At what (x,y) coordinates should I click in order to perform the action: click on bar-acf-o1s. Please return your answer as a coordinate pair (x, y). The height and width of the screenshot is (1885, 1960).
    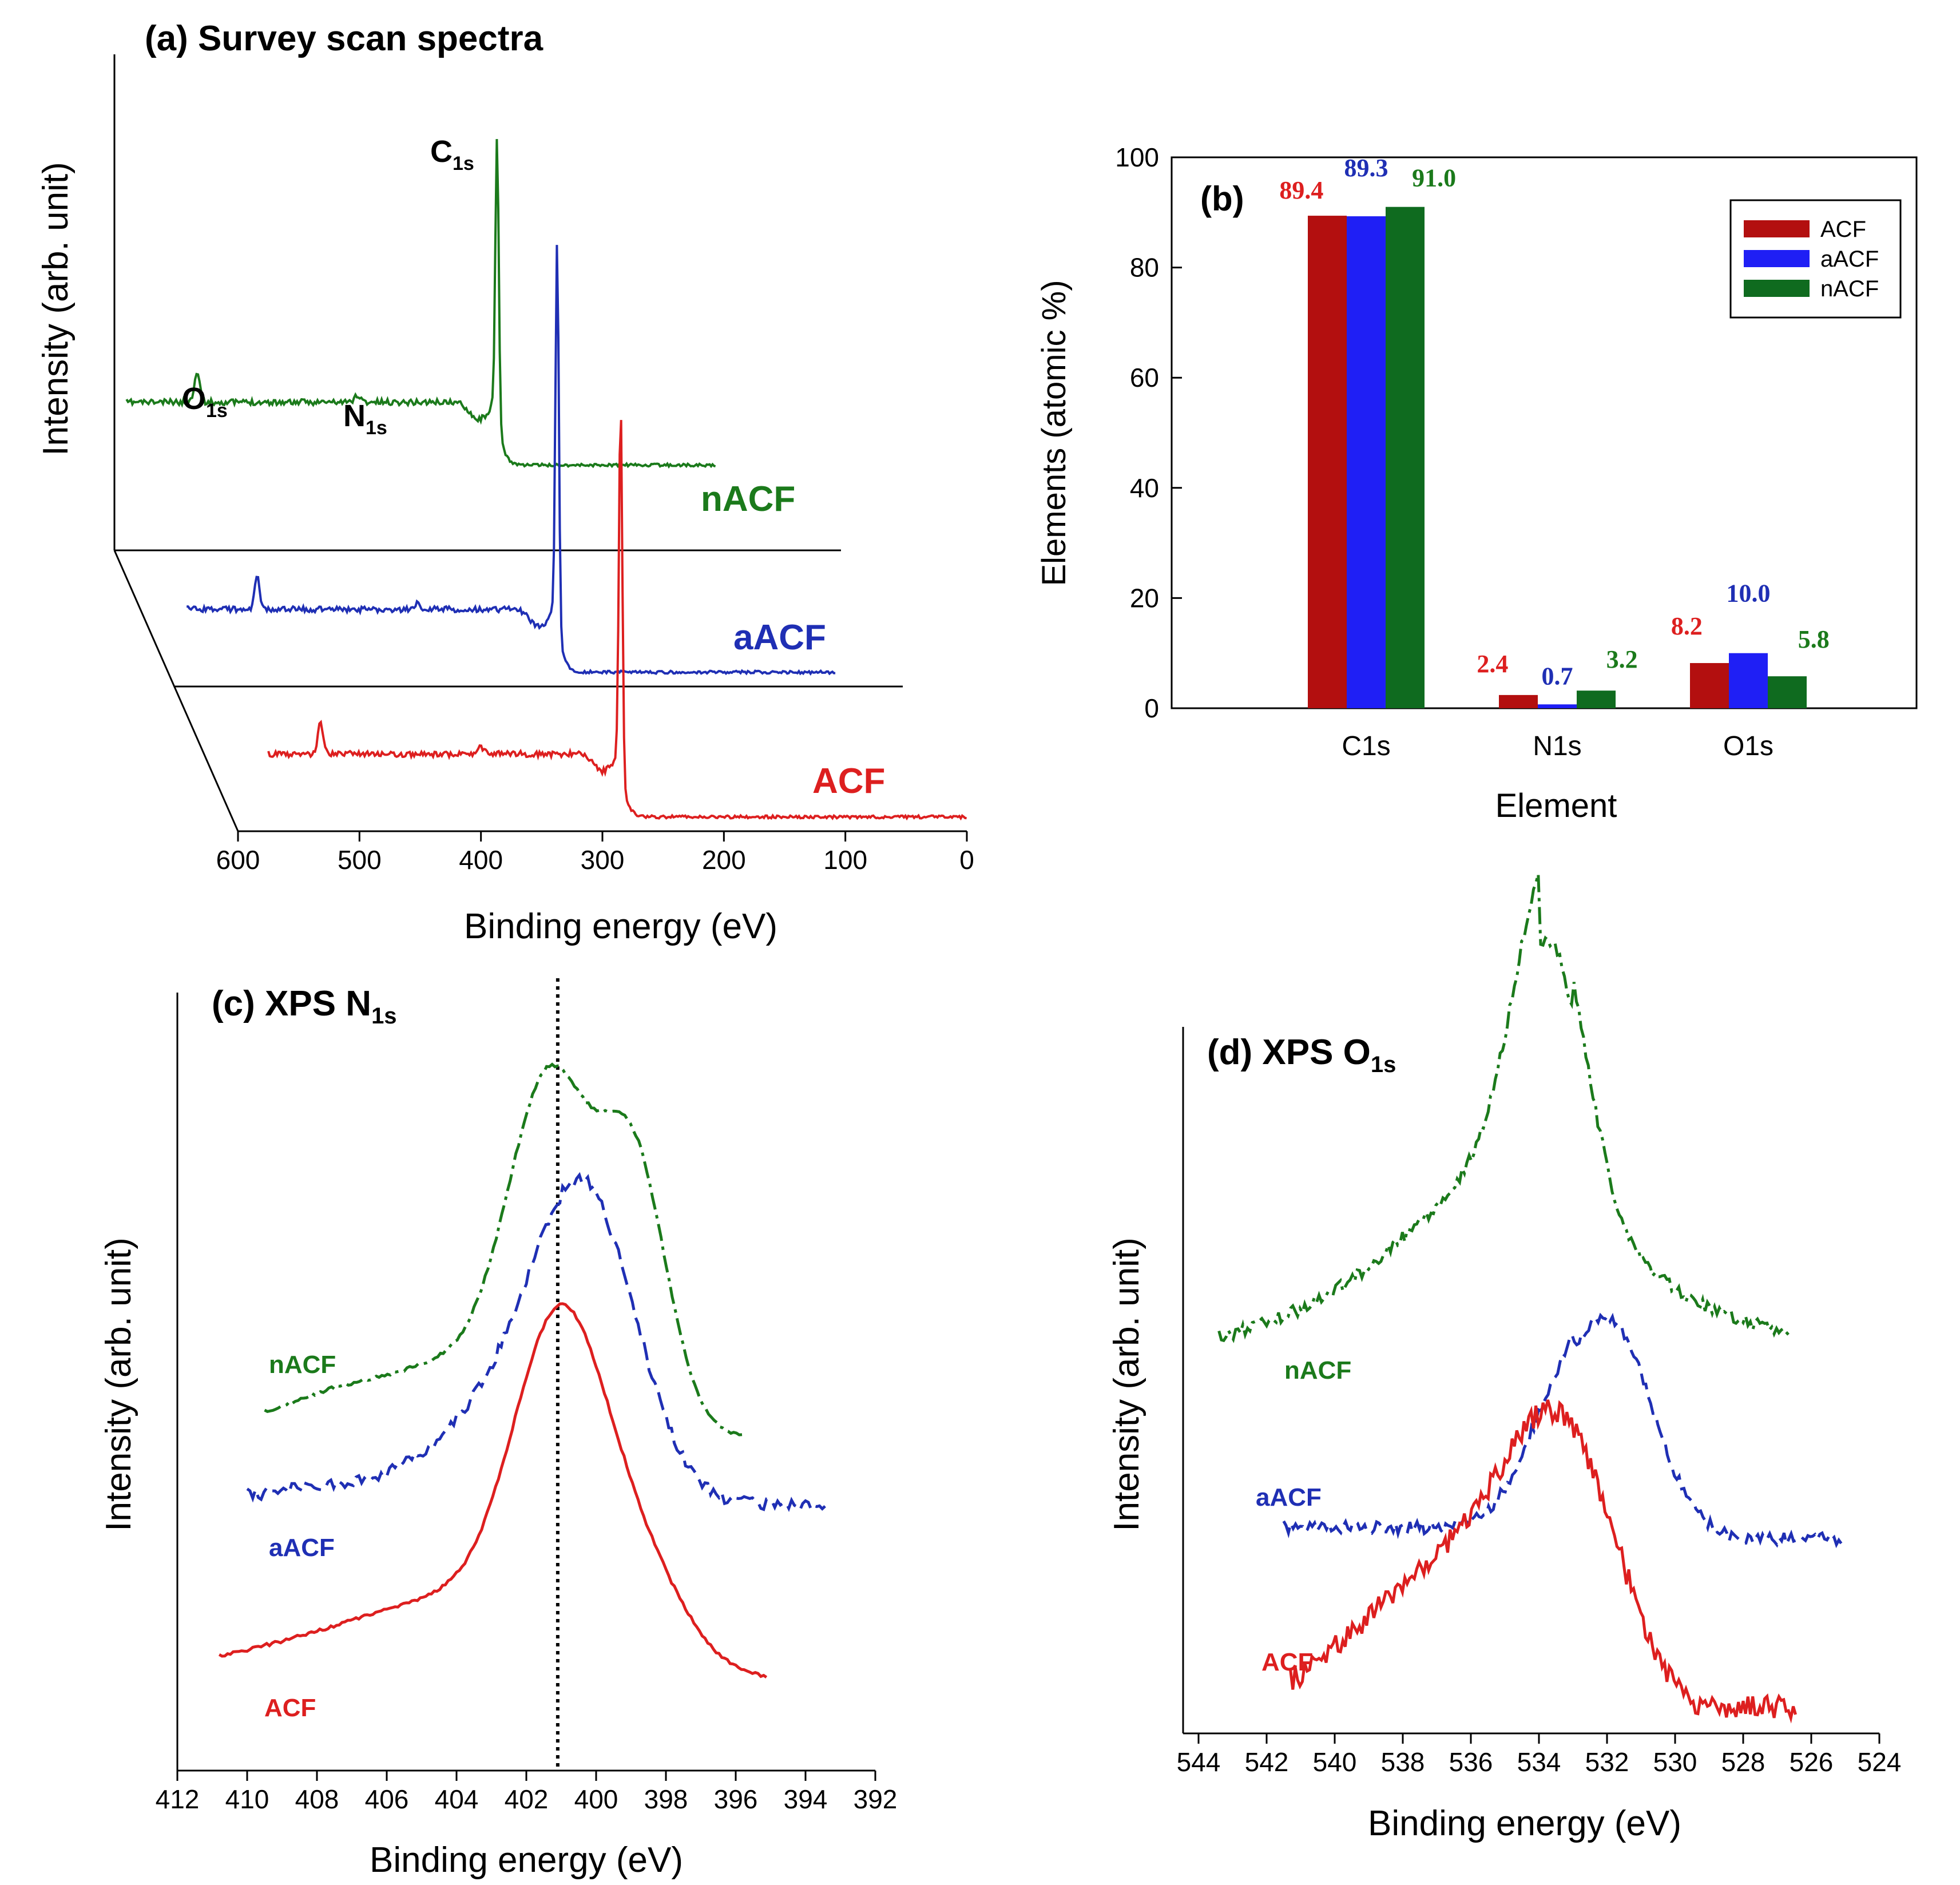
    Looking at the image, I should click on (1709, 685).